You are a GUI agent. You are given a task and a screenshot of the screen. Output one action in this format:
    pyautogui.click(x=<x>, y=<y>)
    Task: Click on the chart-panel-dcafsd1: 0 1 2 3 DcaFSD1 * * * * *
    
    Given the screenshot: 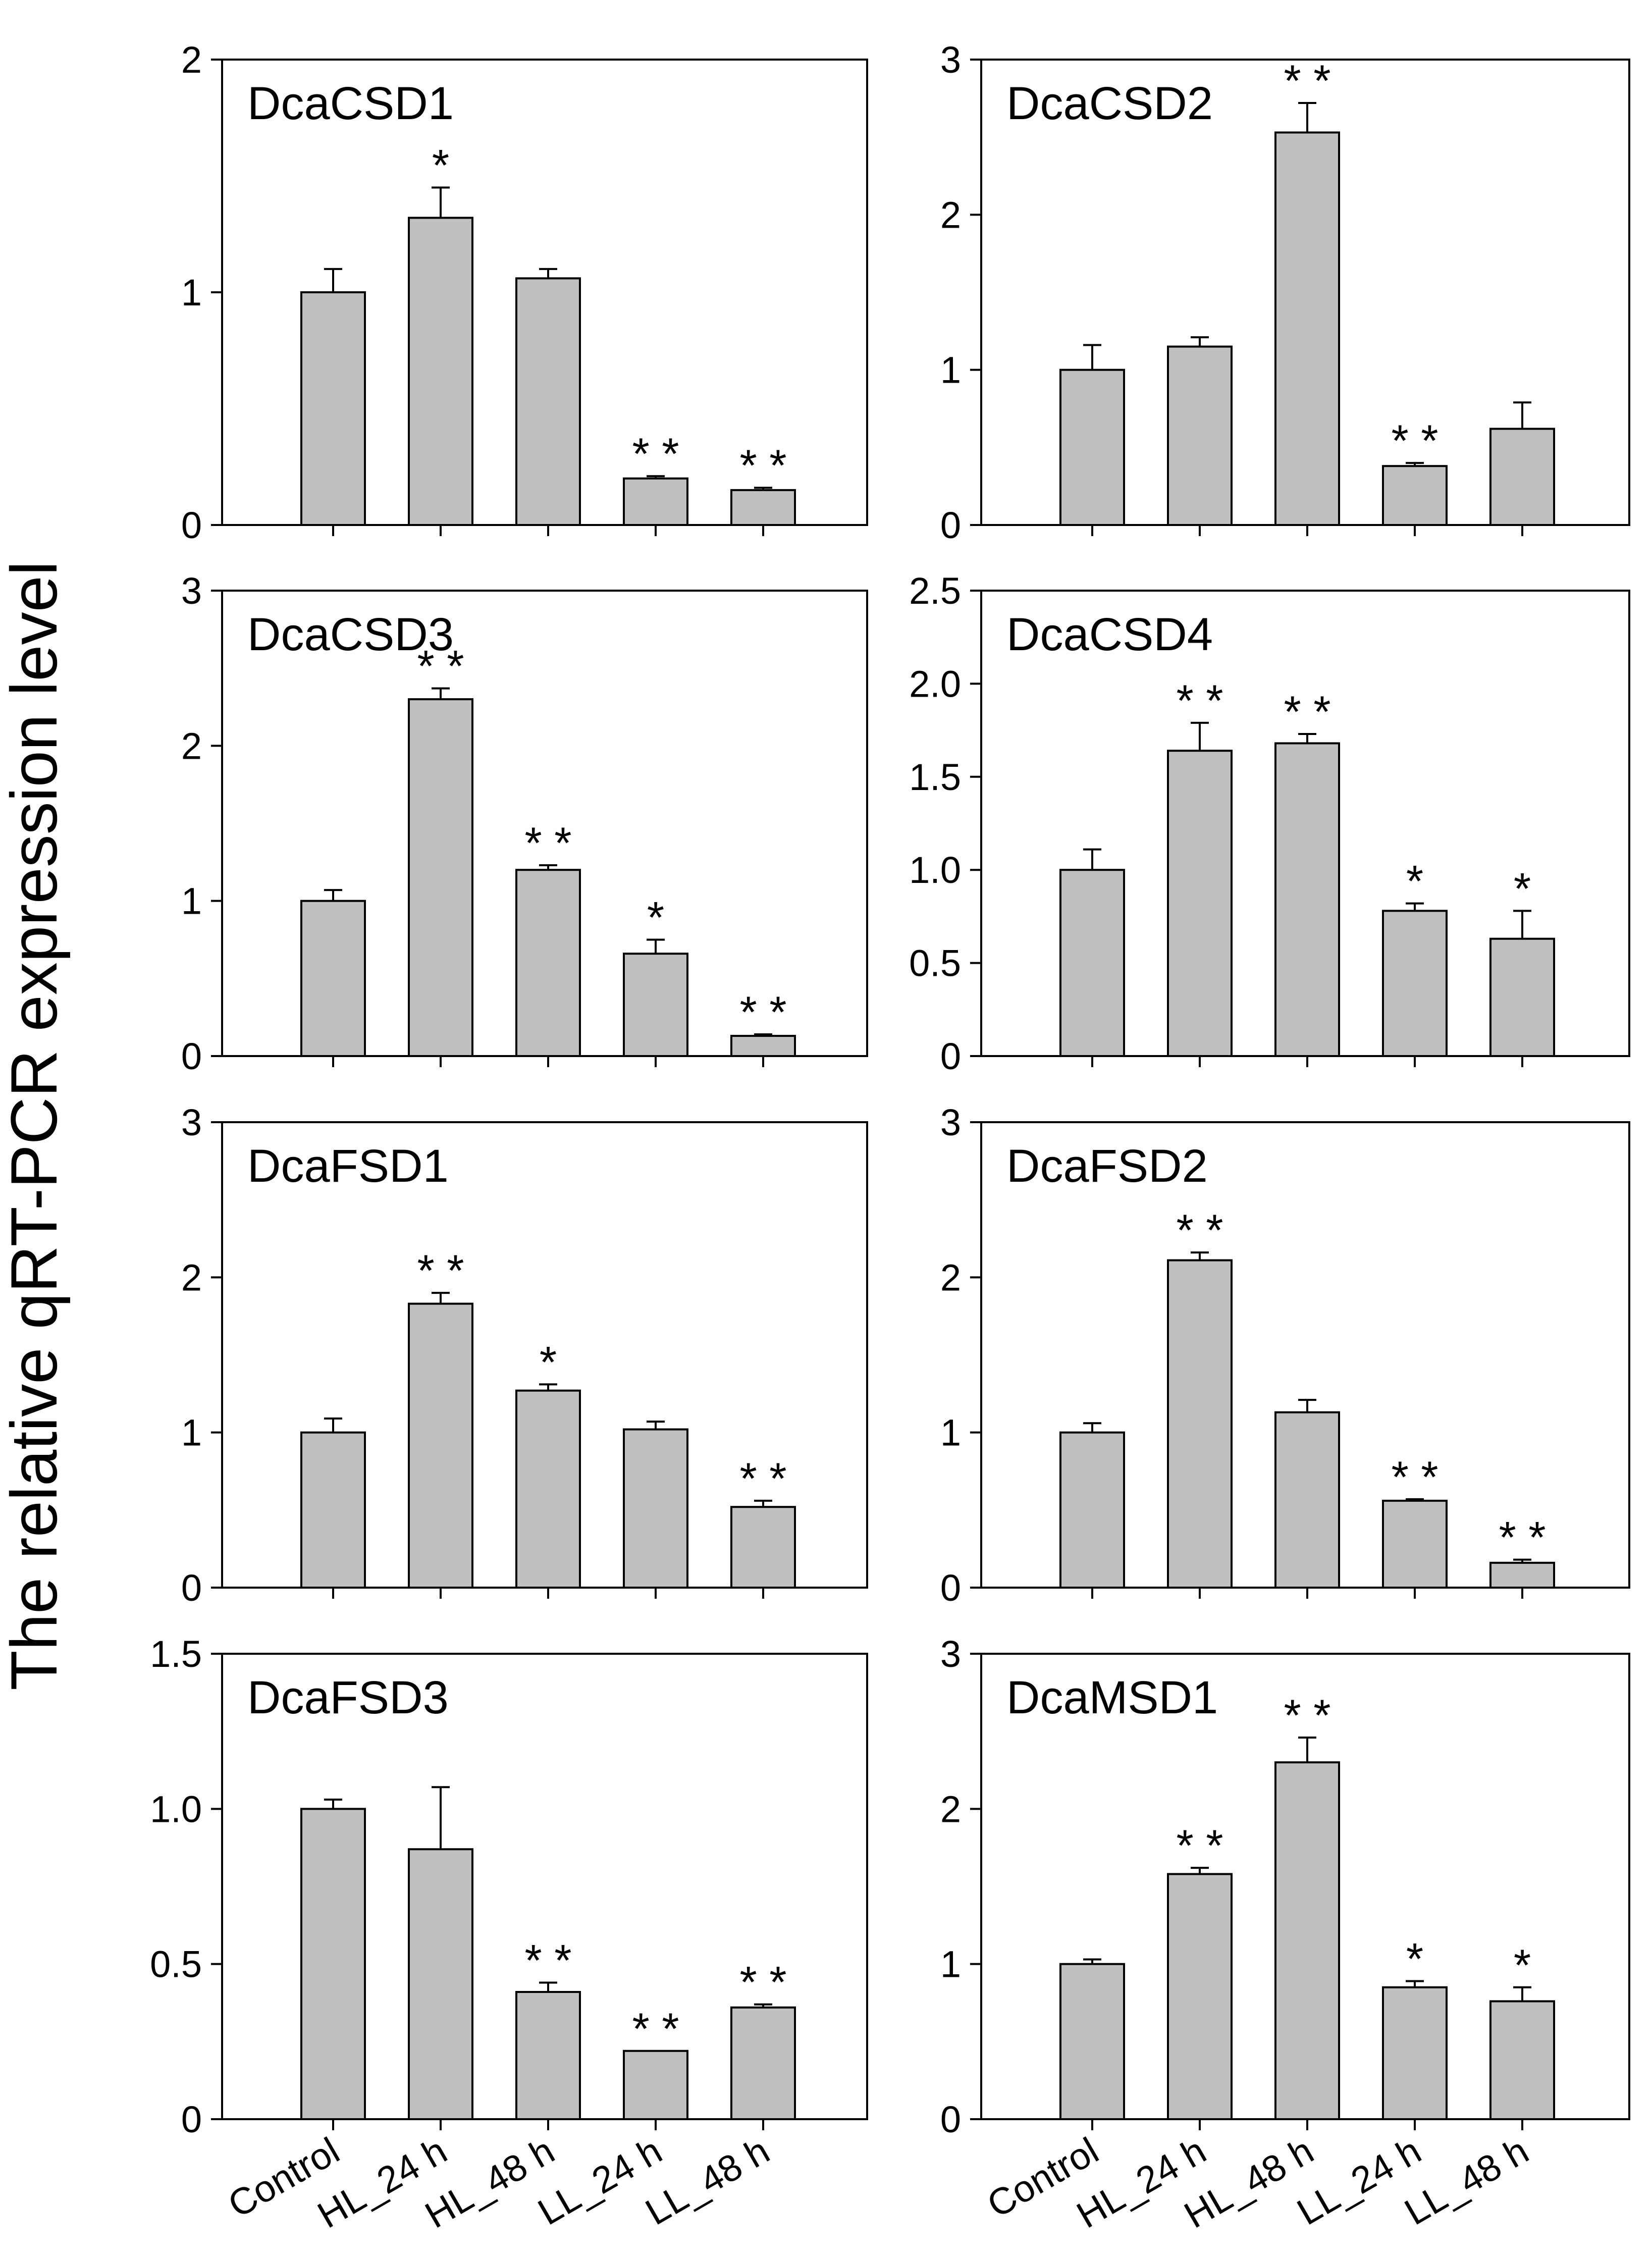 What is the action you would take?
    pyautogui.click(x=525, y=1355)
    